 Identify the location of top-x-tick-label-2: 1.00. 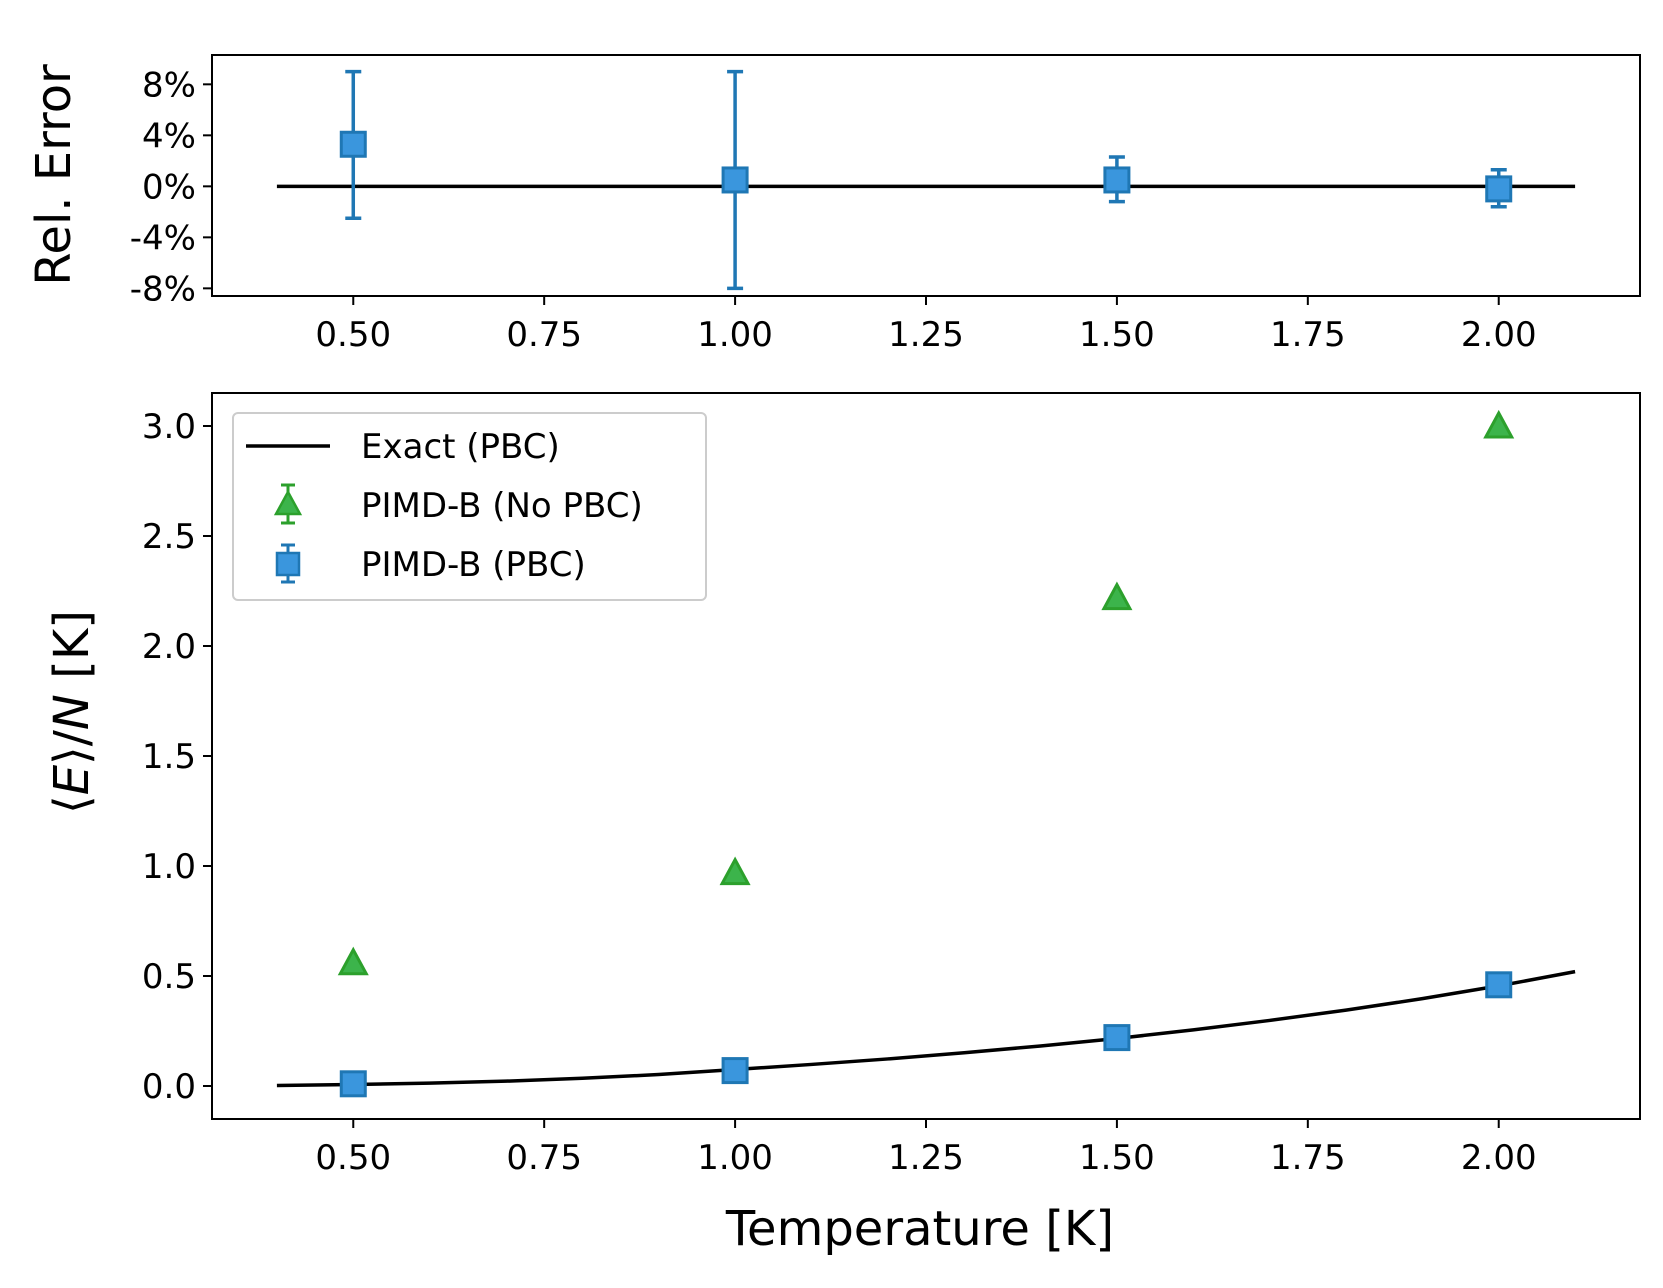
(735, 335).